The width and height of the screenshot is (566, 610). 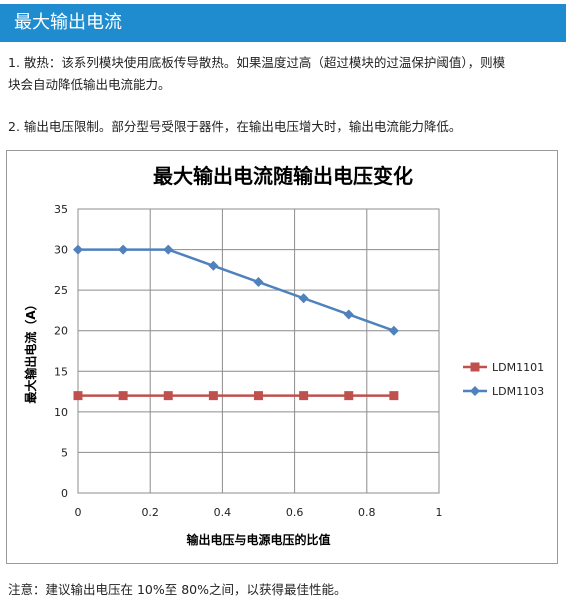 I want to click on note-text: 注意：建议输出电压在 10%至 80%之间，以获得最佳性能。, so click(x=177, y=589).